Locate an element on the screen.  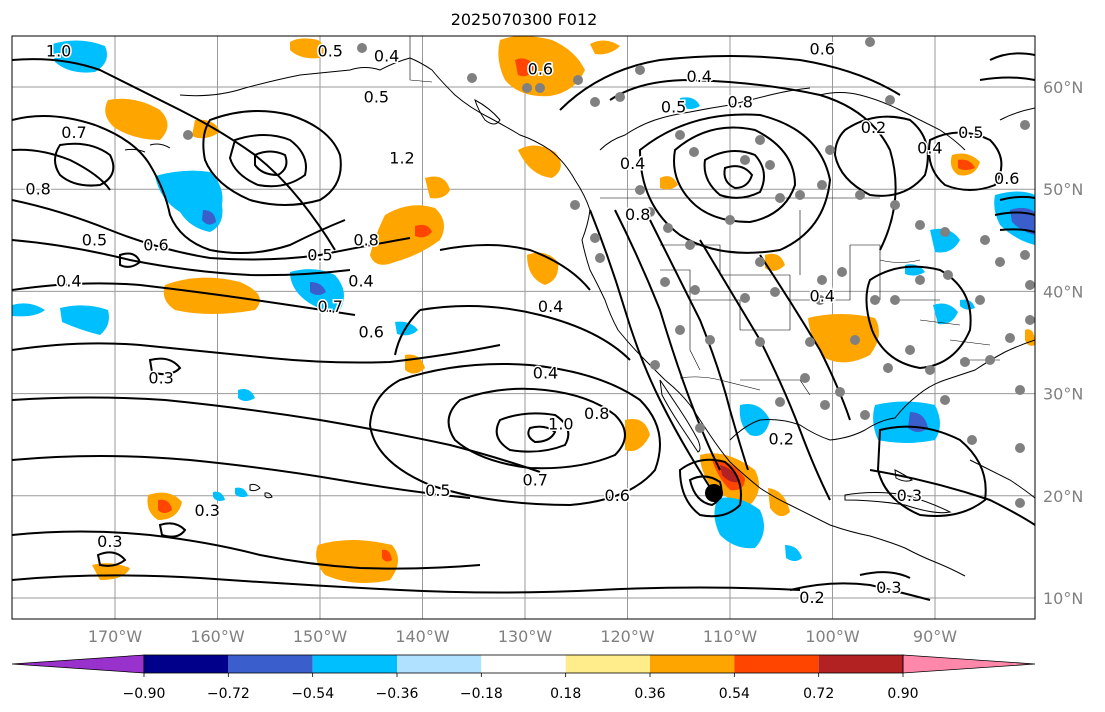
colorbar-tick-label: 0.90 is located at coordinates (902, 694).